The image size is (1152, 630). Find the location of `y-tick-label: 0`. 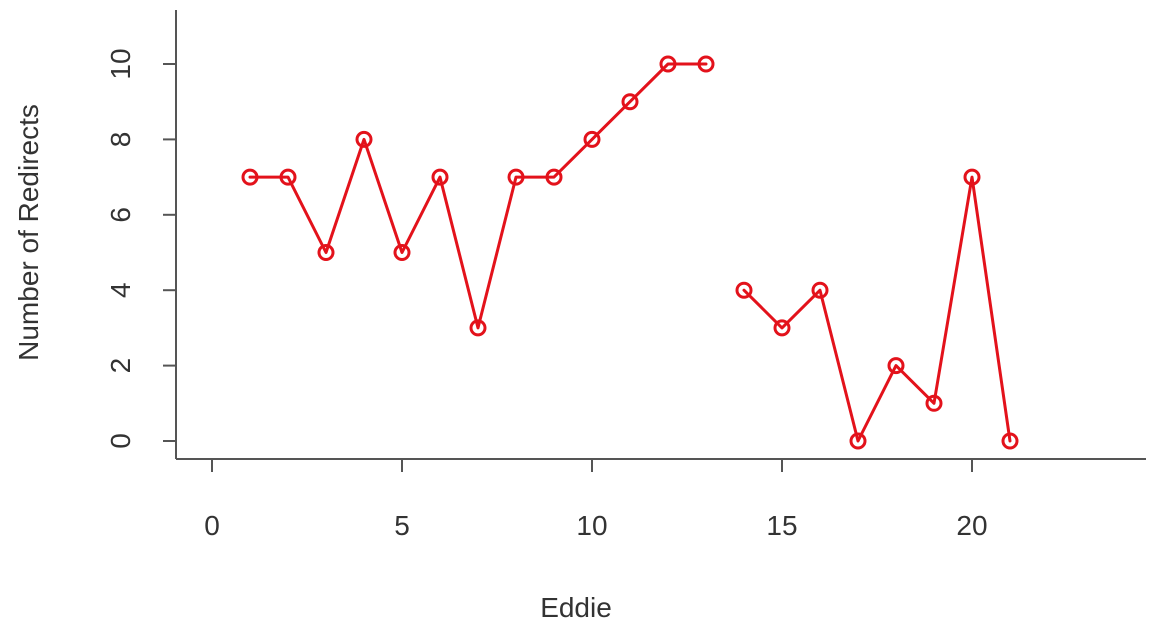

y-tick-label: 0 is located at coordinates (120, 441).